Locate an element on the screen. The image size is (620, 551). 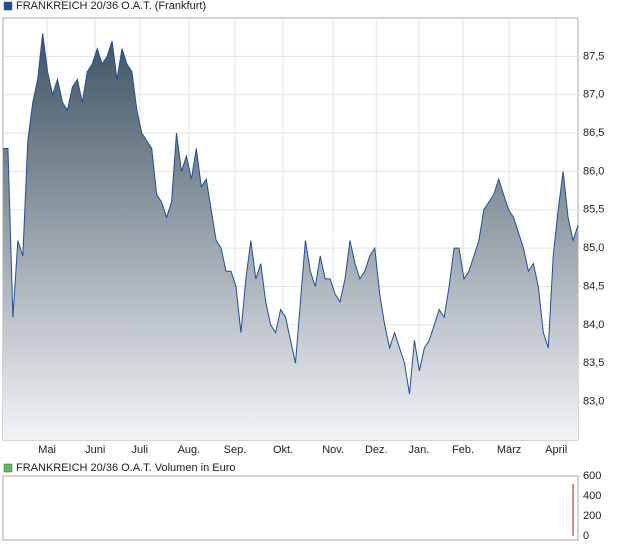
x-tick-label: Mai is located at coordinates (47, 450).